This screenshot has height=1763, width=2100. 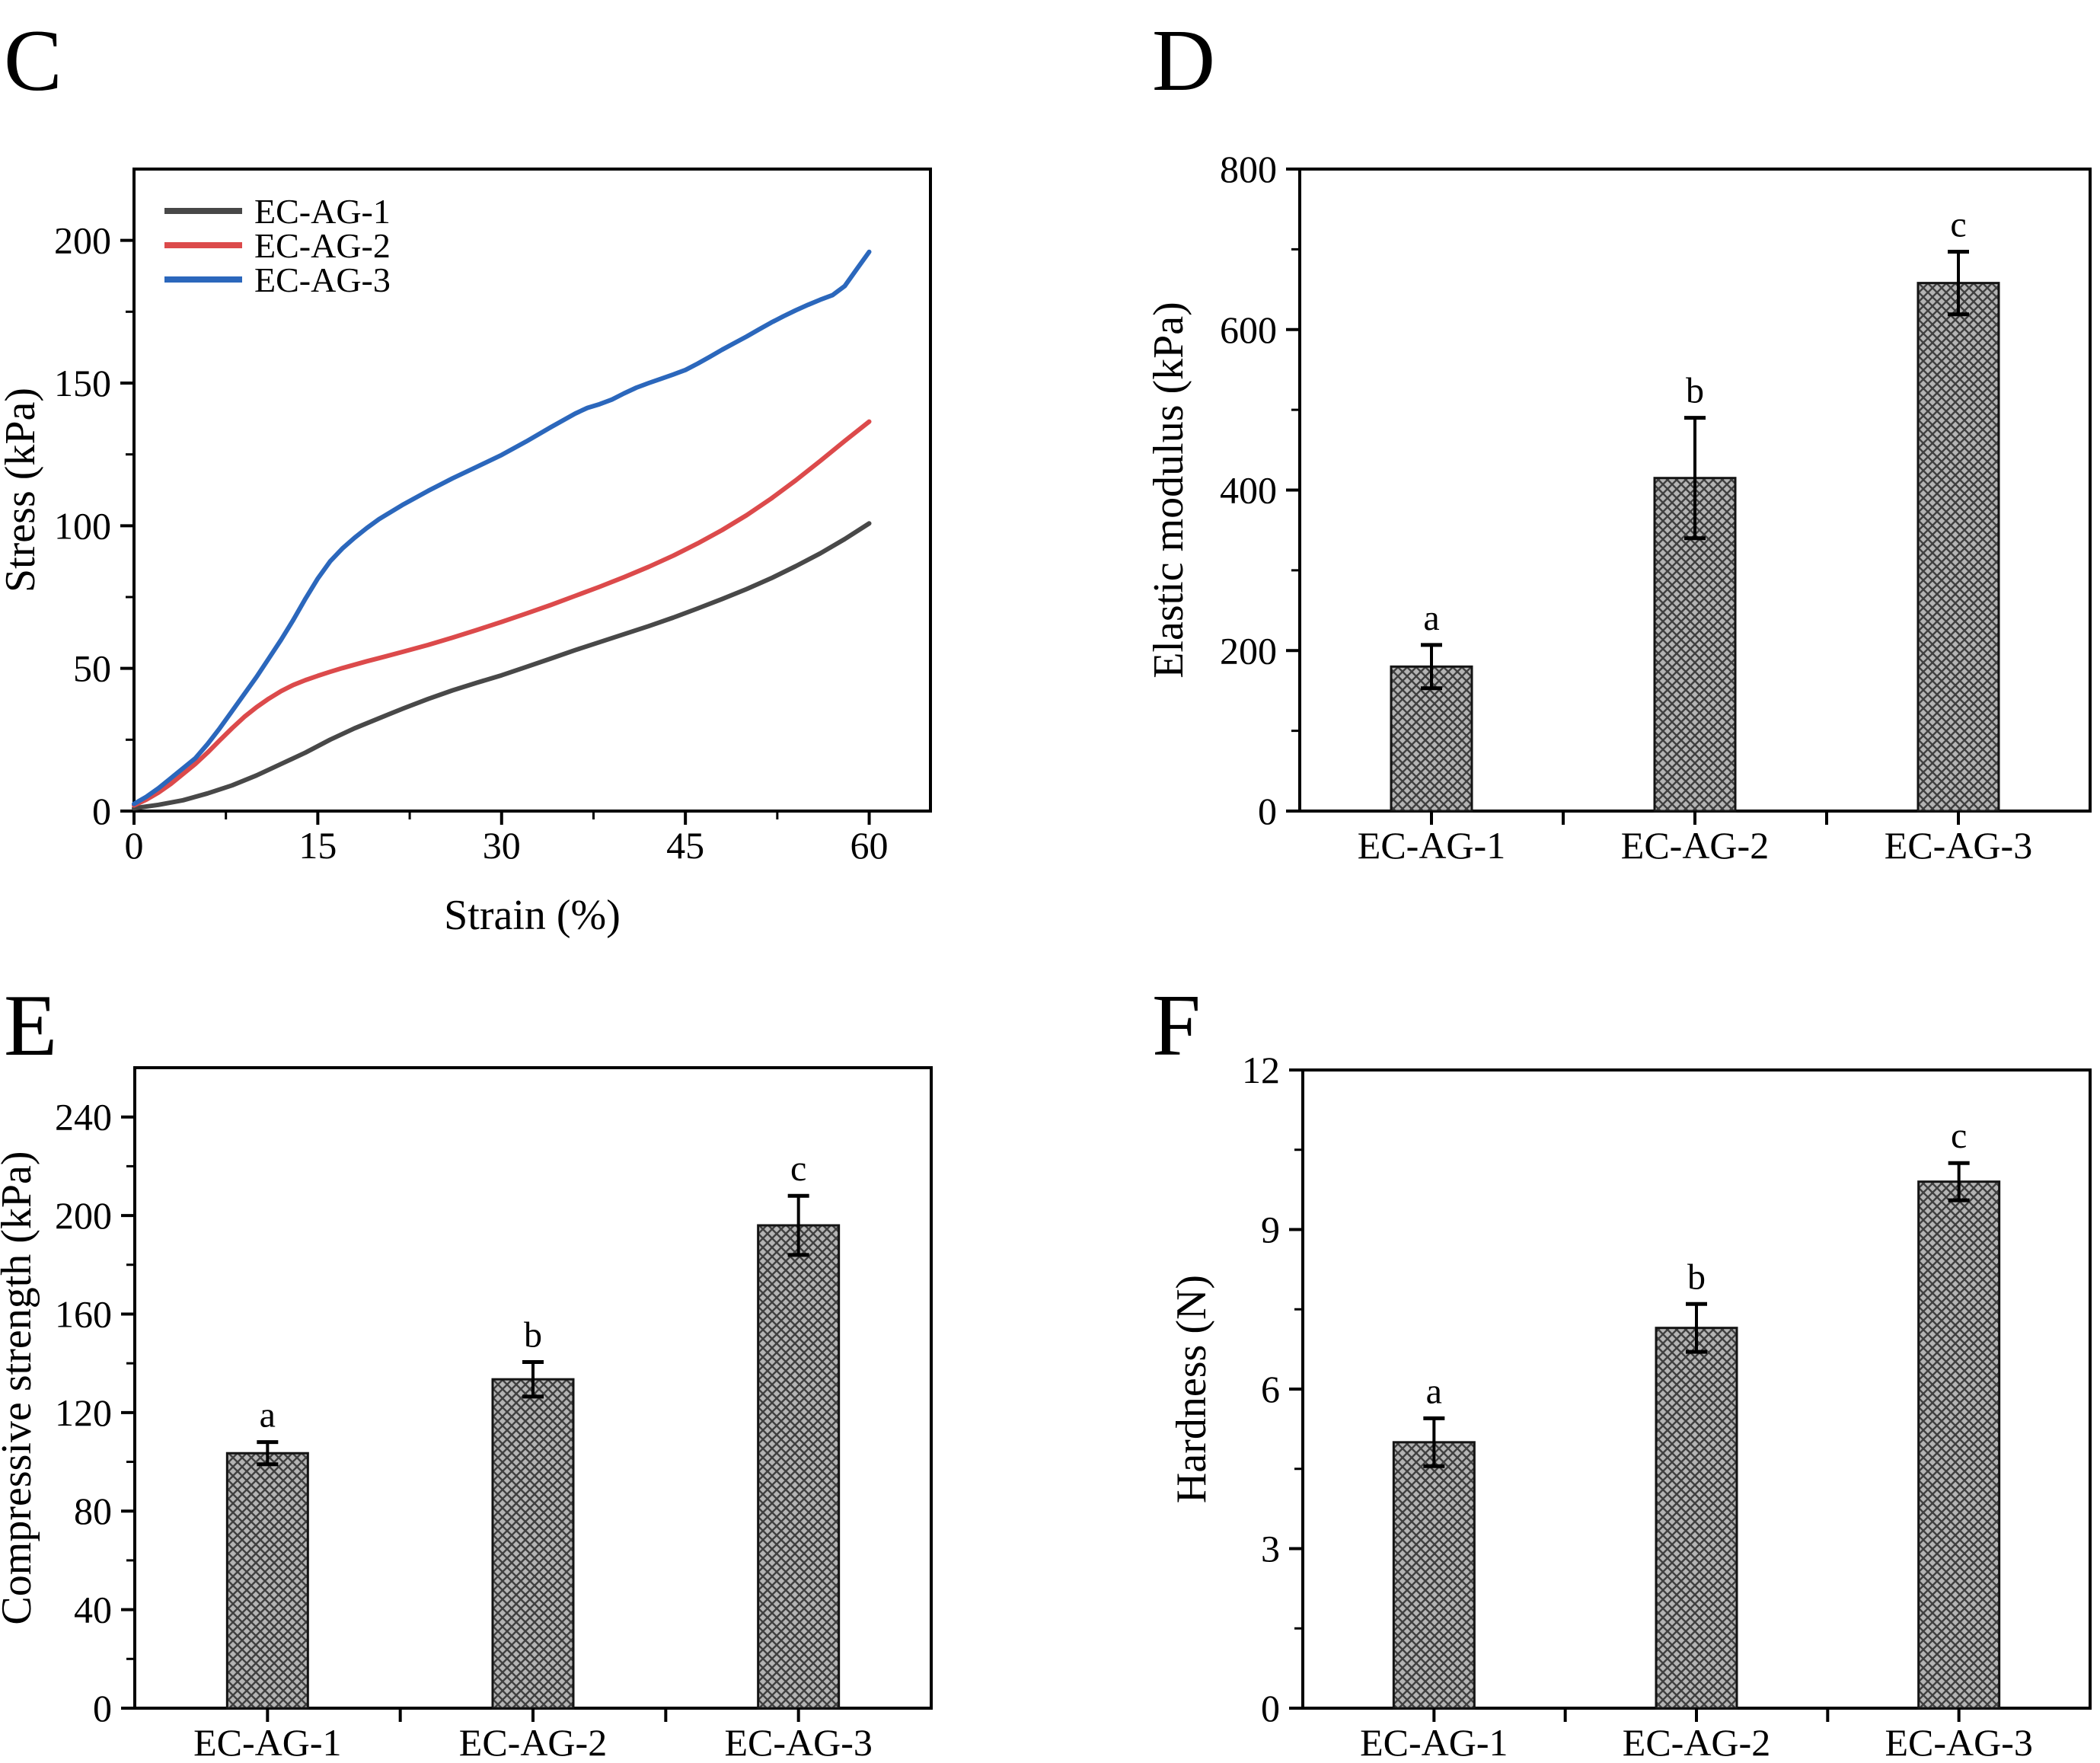 What do you see at coordinates (1248, 169) in the screenshot?
I see `y-tick-label: 800` at bounding box center [1248, 169].